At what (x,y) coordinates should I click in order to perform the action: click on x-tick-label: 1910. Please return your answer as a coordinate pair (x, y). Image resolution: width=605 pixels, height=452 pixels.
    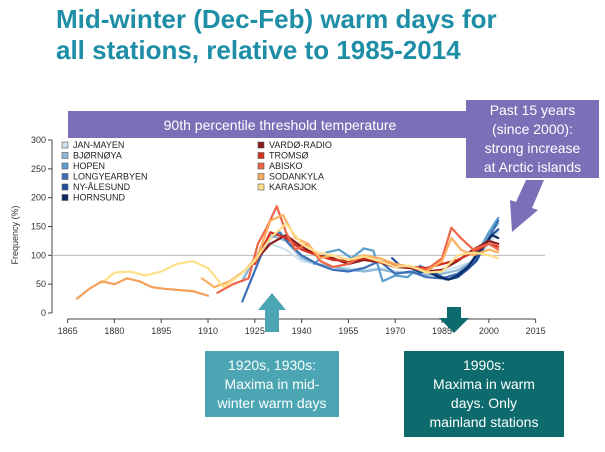
    Looking at the image, I should click on (208, 331).